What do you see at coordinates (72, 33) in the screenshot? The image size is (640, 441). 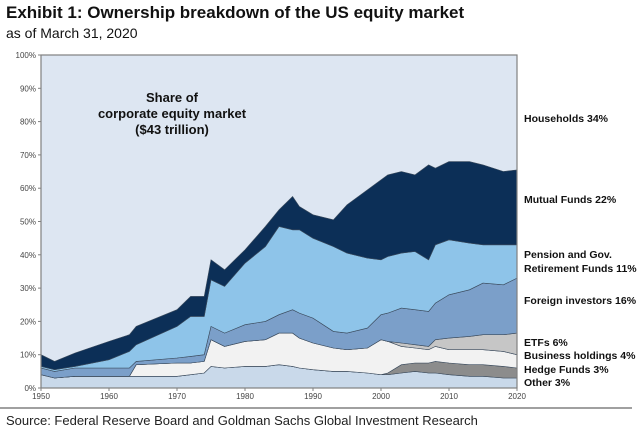 I see `chart-subtitle: as of March 31, 2020` at bounding box center [72, 33].